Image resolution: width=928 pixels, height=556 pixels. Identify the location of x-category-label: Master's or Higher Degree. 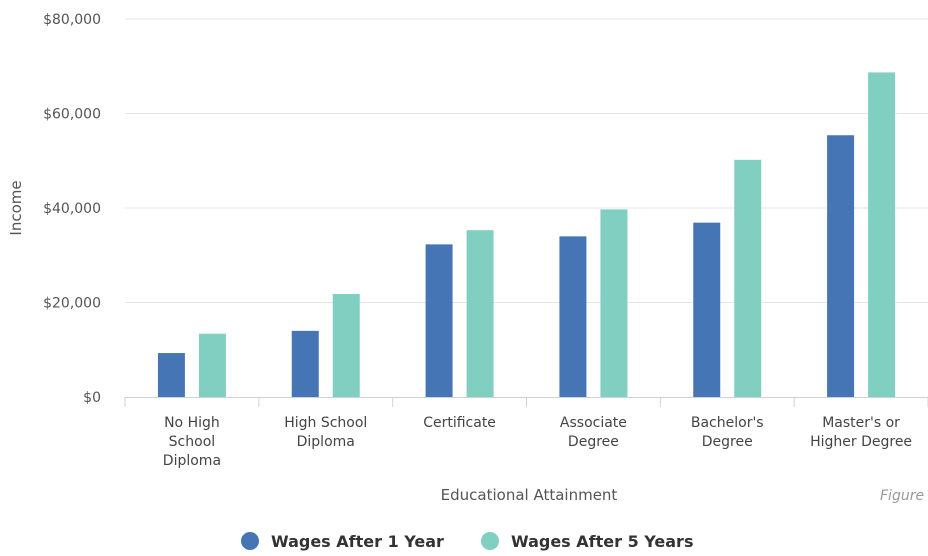
(861, 432).